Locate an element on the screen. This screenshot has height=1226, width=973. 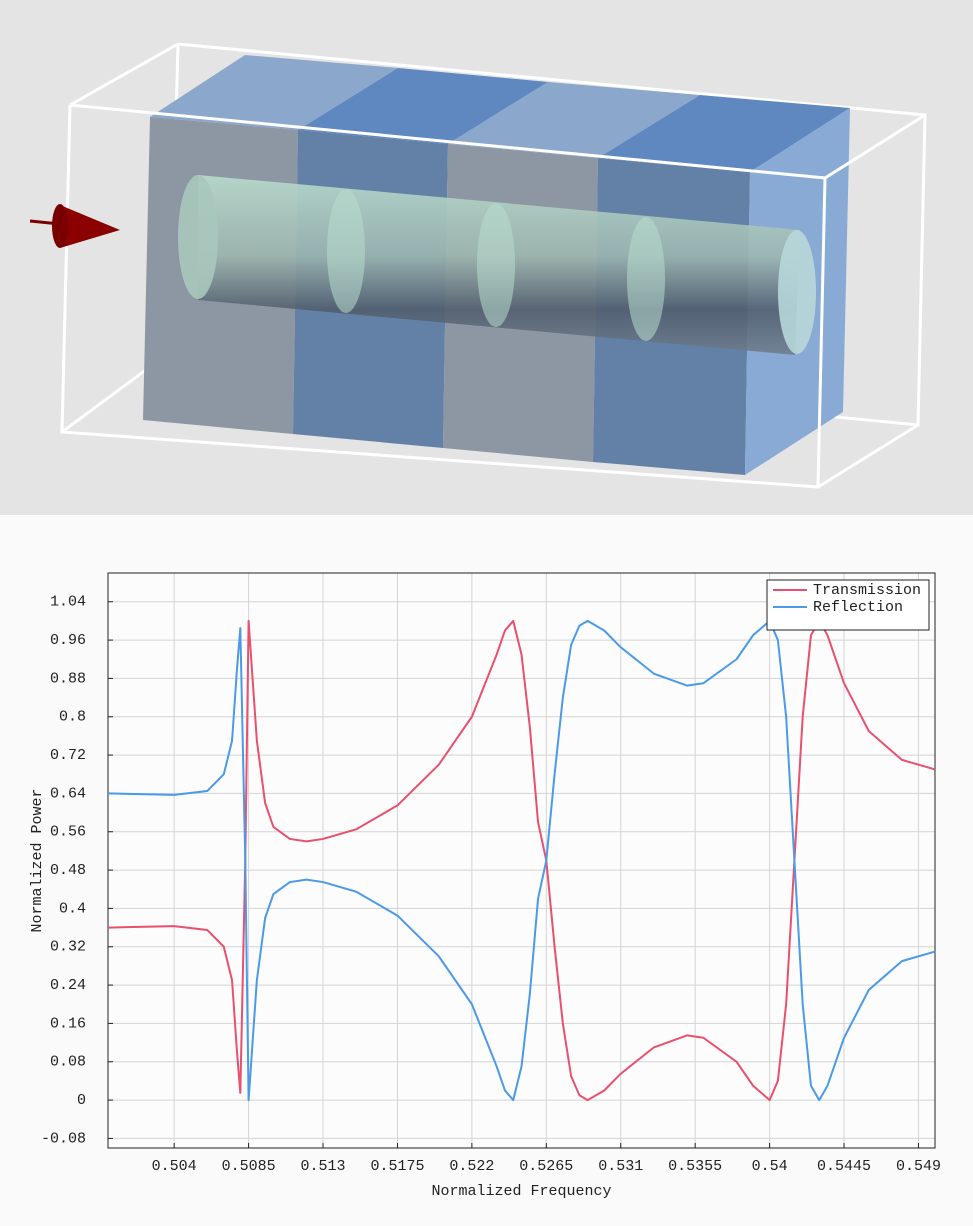
x-tick-label: 0.522 is located at coordinates (471, 1166).